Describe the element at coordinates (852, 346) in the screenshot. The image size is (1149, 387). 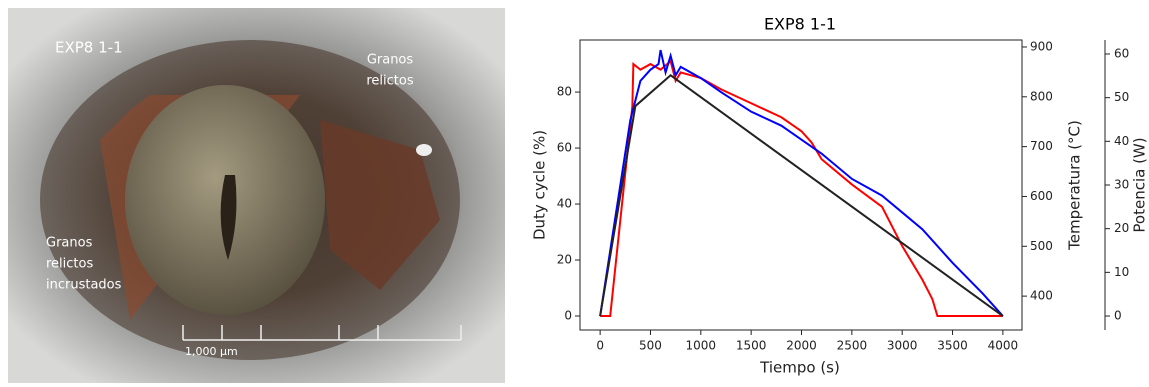
I see `x-tick-label: 2500` at that location.